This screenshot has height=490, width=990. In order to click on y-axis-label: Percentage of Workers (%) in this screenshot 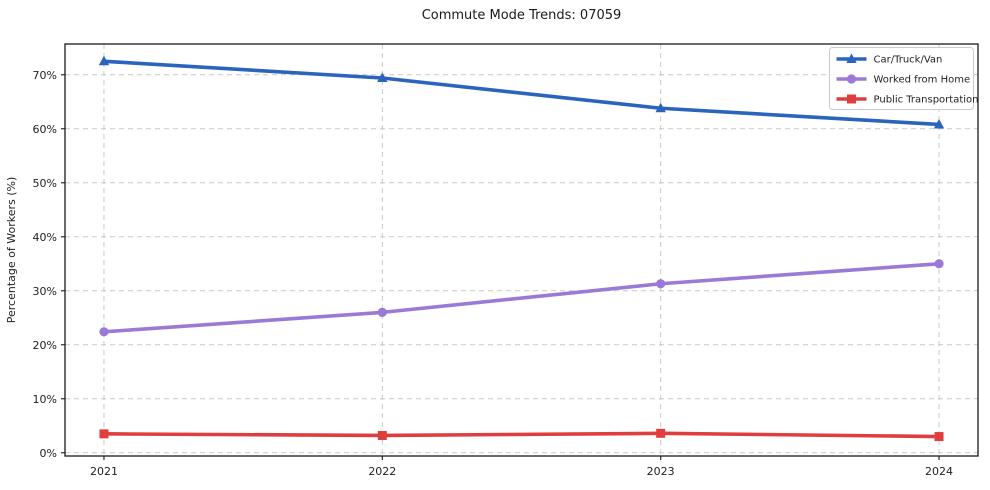, I will do `click(11, 250)`.